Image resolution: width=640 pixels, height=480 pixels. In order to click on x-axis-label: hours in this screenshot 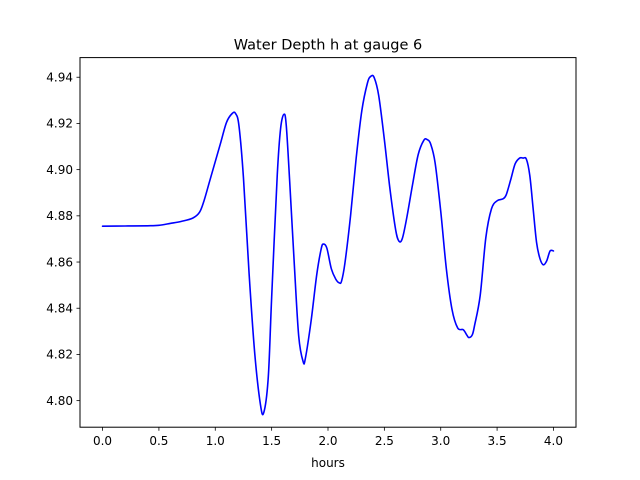, I will do `click(328, 463)`.